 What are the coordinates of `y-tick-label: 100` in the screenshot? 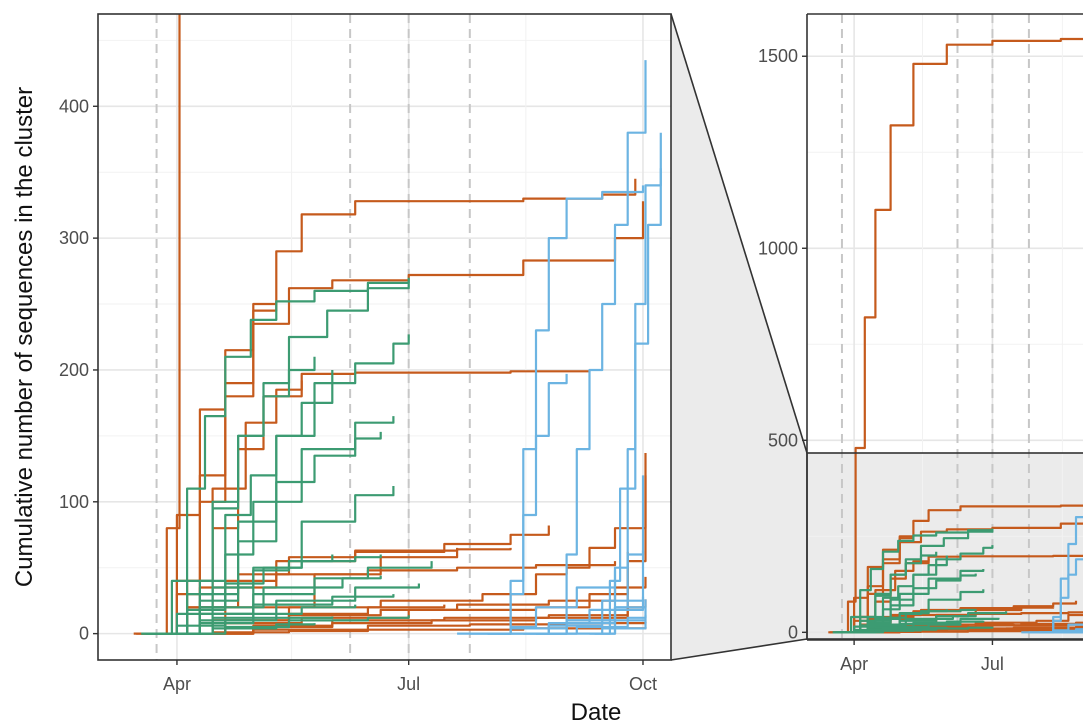 It's located at (74, 502).